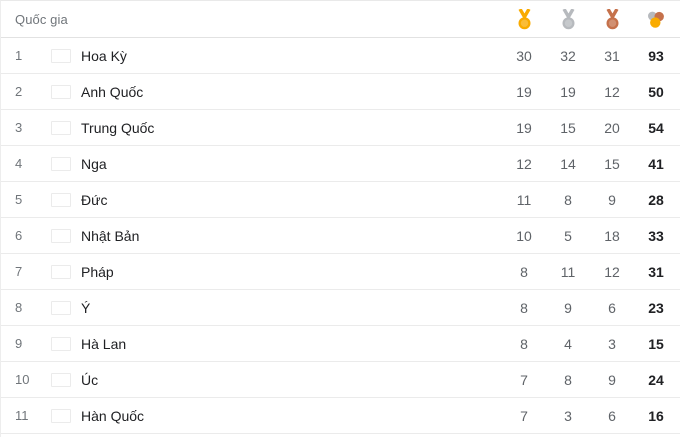  Describe the element at coordinates (568, 163) in the screenshot. I see `silver-count: 14` at that location.